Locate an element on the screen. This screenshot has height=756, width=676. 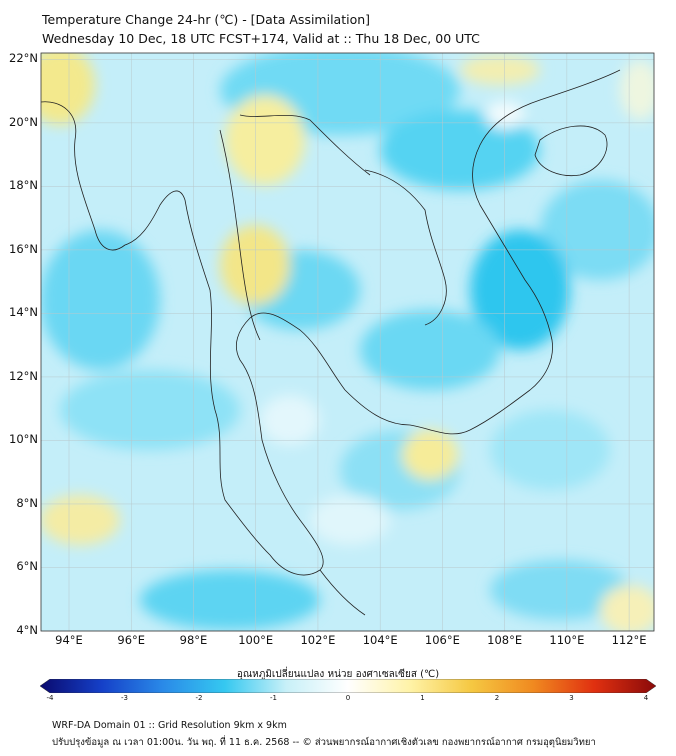
colorbar-tick-label: -4 is located at coordinates (50, 698).